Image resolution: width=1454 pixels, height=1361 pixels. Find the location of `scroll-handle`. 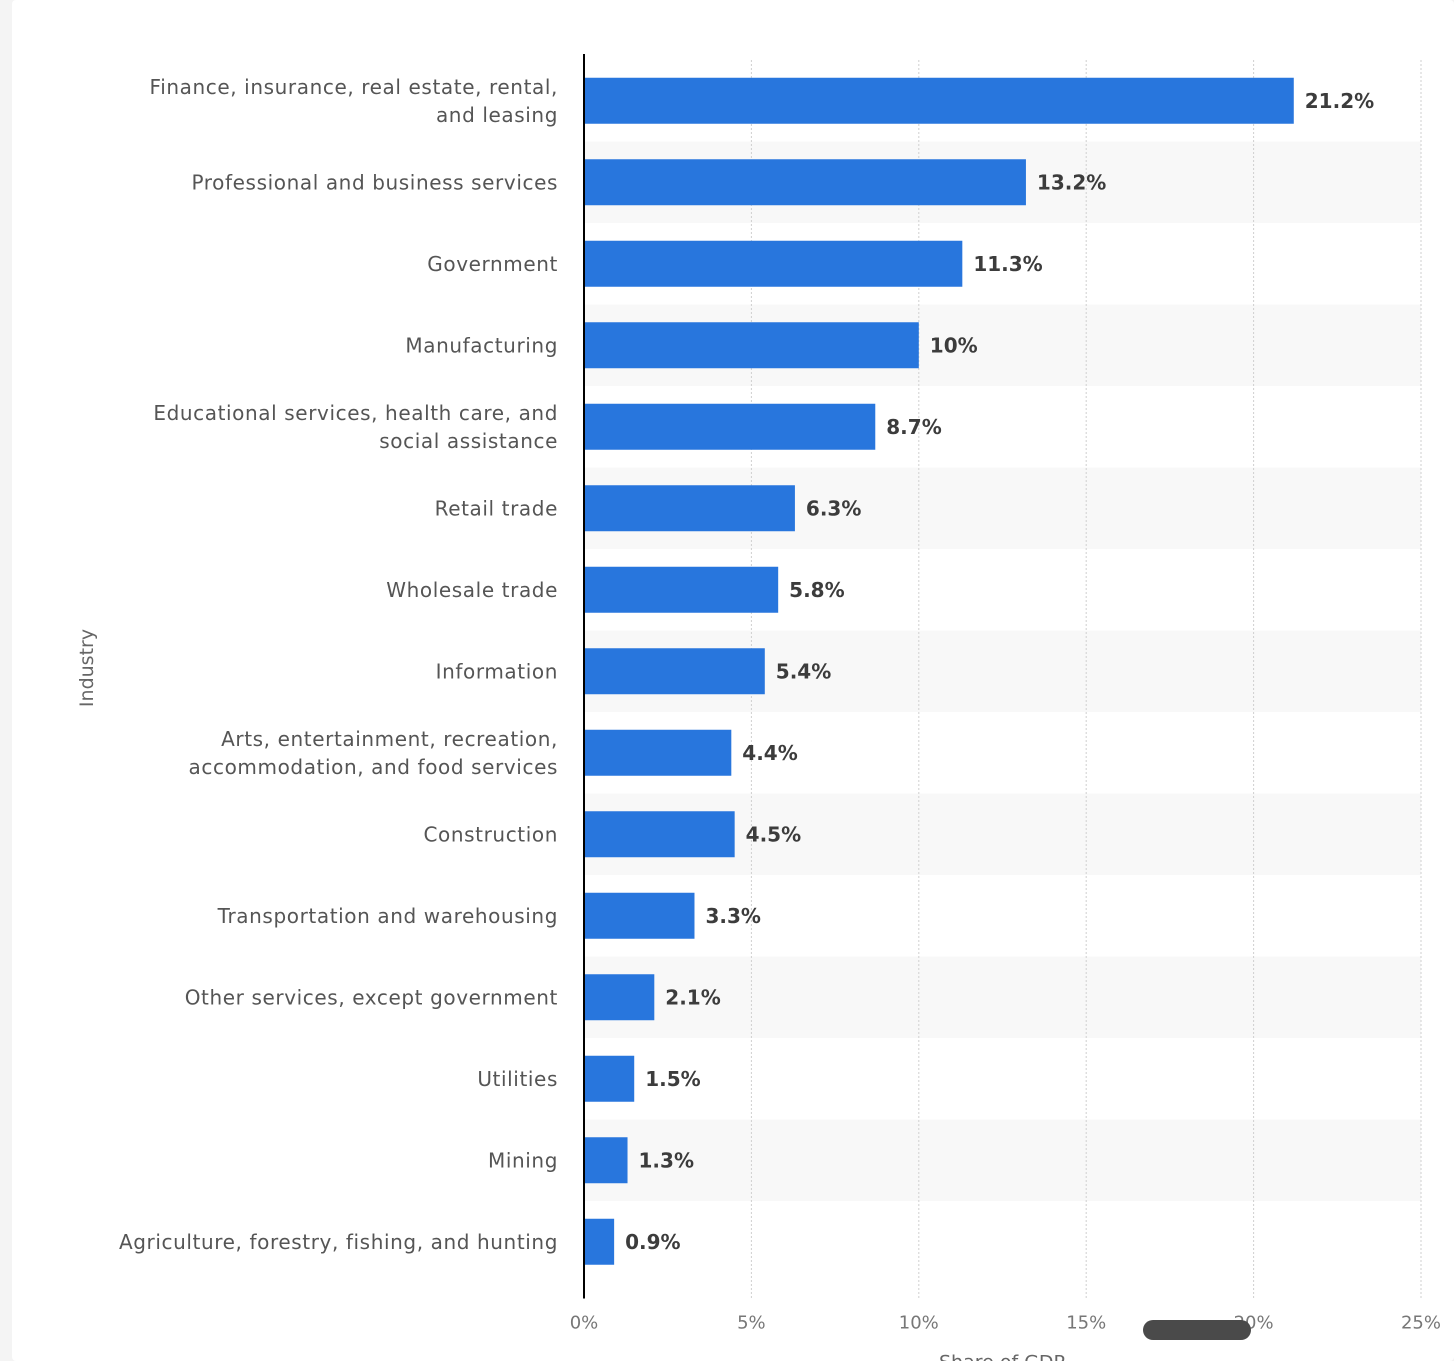

scroll-handle is located at coordinates (1197, 1330).